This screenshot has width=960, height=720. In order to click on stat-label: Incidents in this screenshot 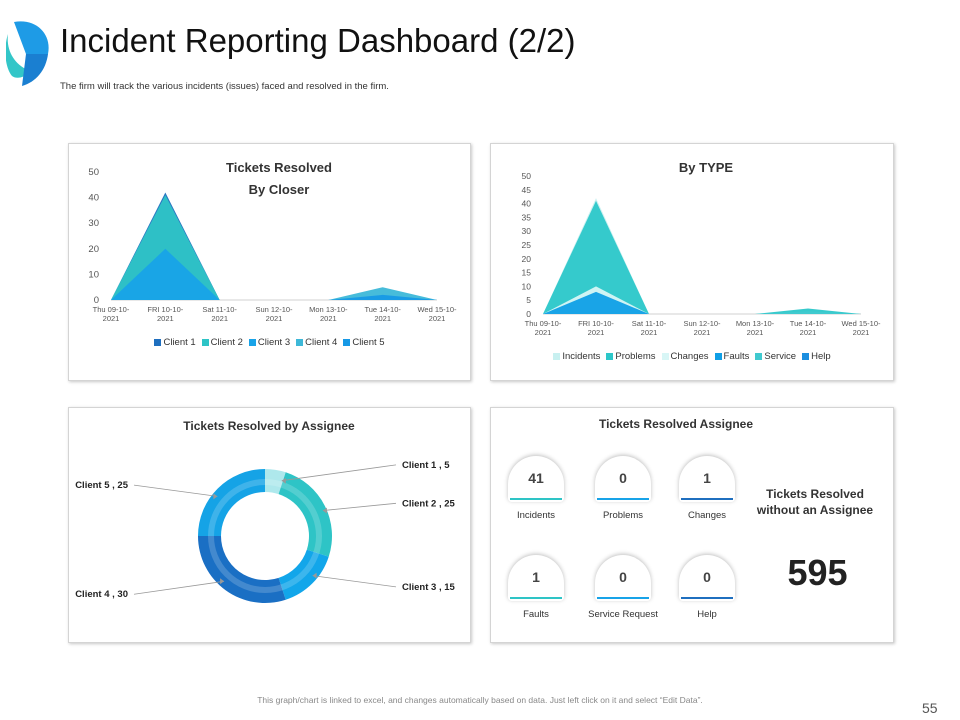, I will do `click(536, 515)`.